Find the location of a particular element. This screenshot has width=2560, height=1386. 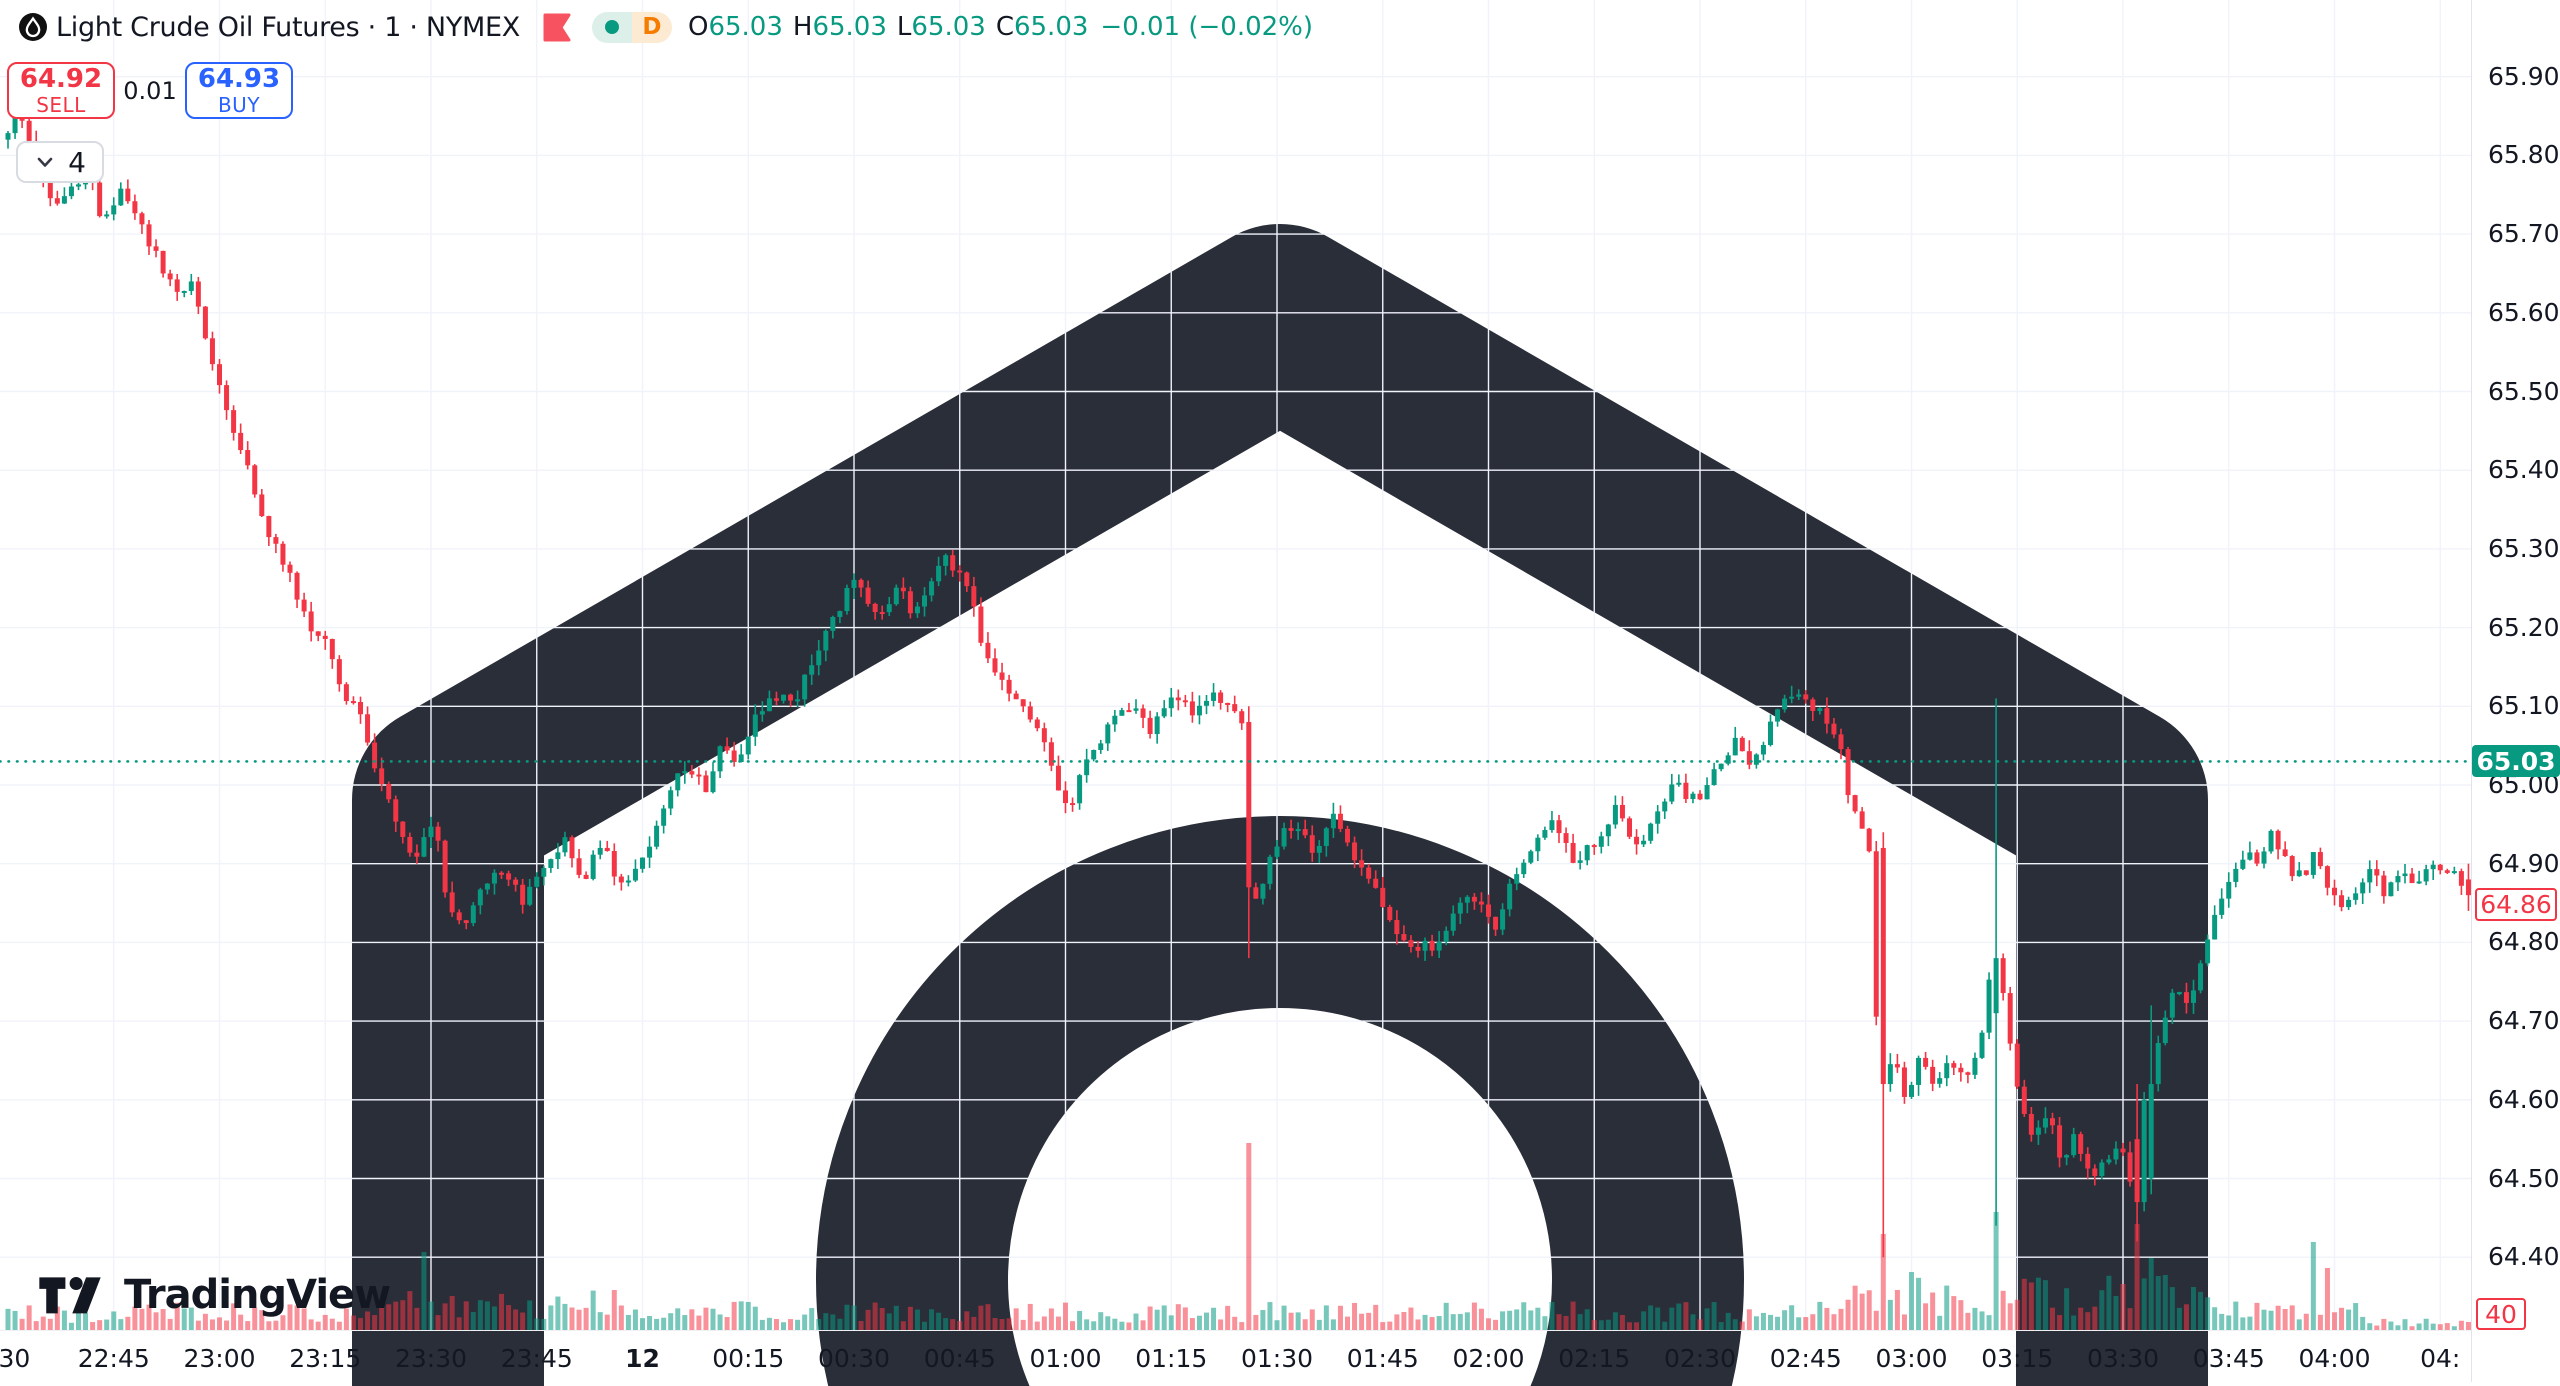

market-status-dot-icon is located at coordinates (611, 27).